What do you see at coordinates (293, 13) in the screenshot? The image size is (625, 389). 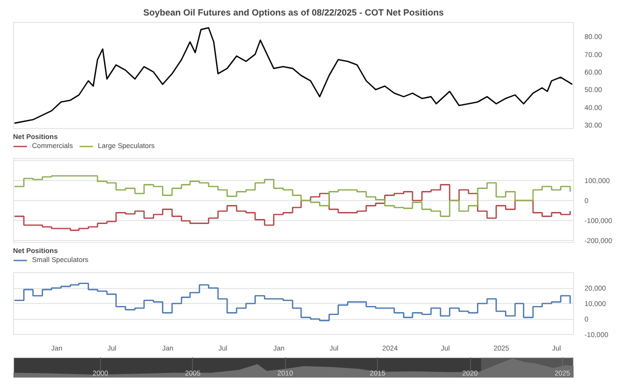 I see `chart-title: Soybean Oil Futures and Options as of 08/22/2025 - COT Net Positions` at bounding box center [293, 13].